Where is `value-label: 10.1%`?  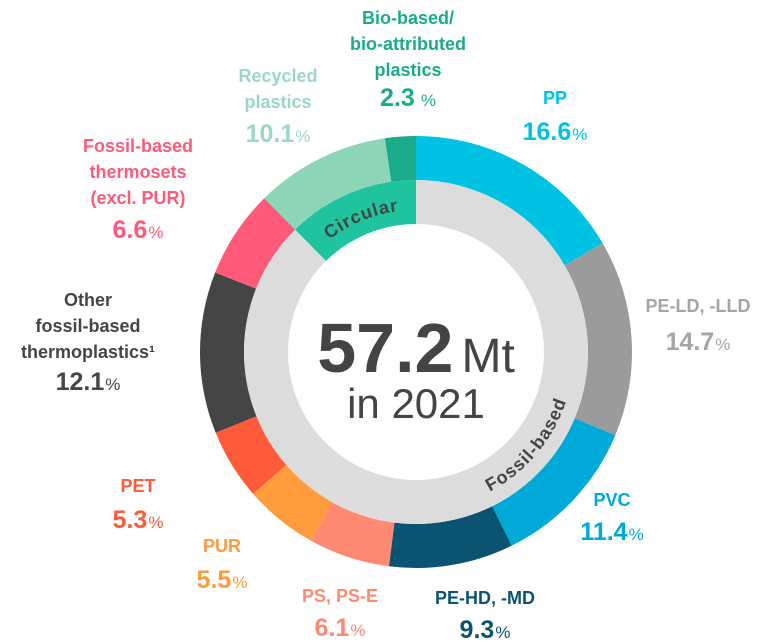
value-label: 10.1% is located at coordinates (278, 134).